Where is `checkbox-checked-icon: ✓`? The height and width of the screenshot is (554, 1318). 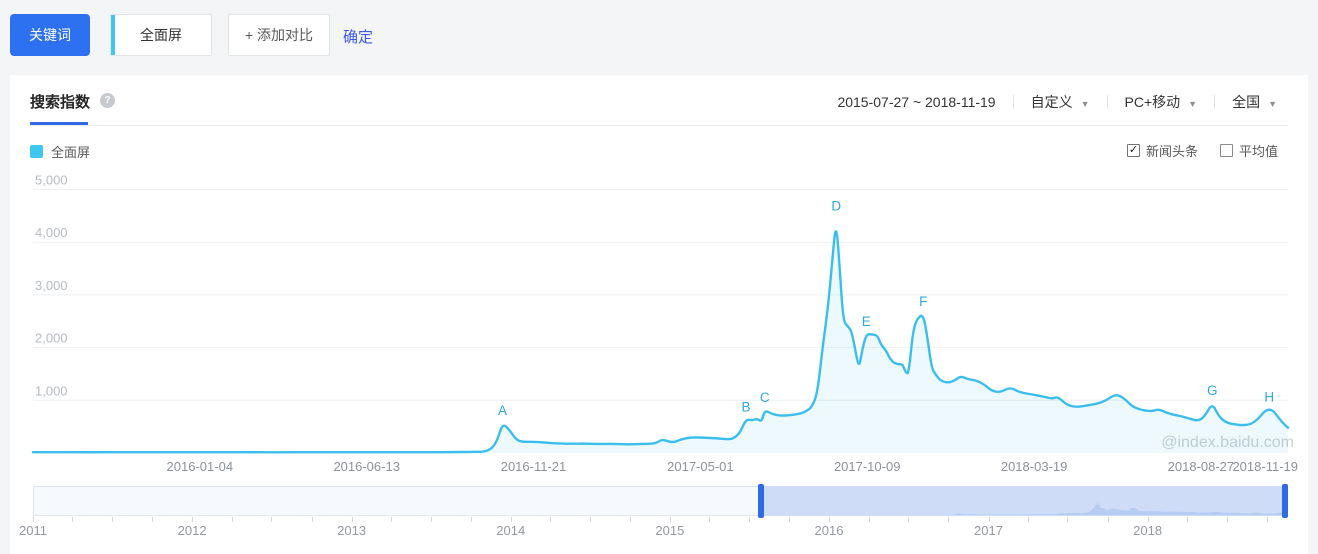 checkbox-checked-icon: ✓ is located at coordinates (1133, 150).